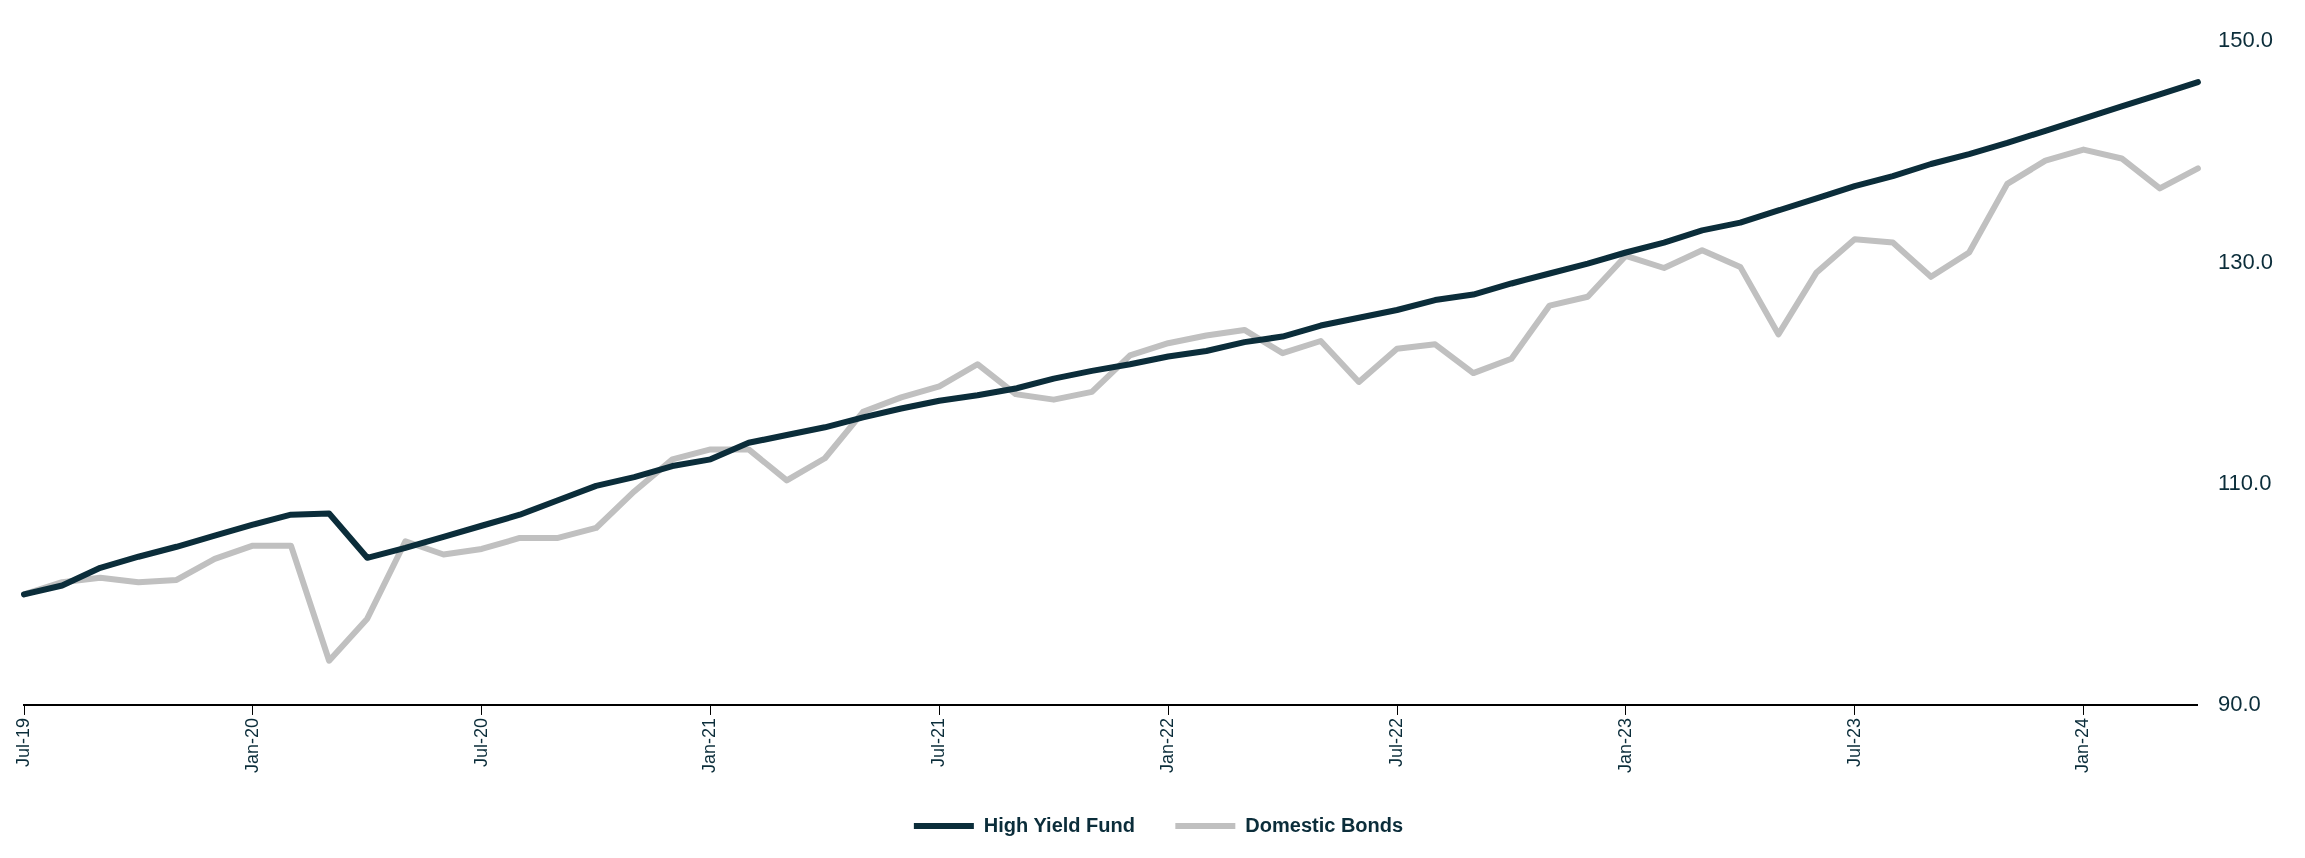 Image resolution: width=2305 pixels, height=858 pixels. I want to click on x-tick-label: Jul-21, so click(938, 742).